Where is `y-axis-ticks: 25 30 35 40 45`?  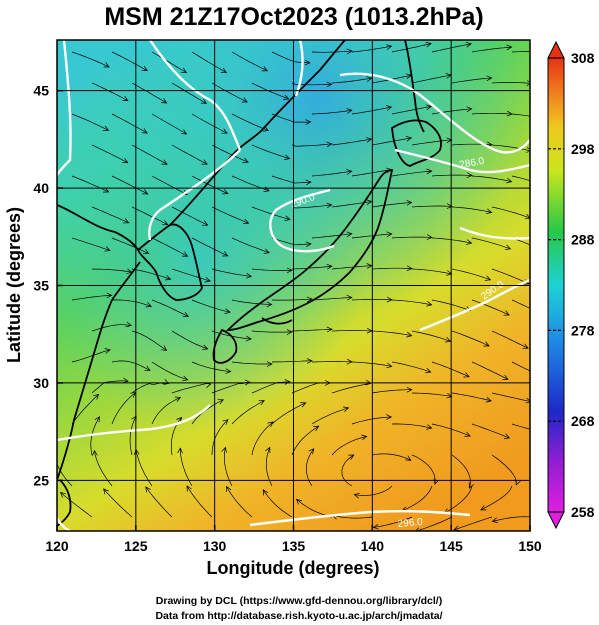 y-axis-ticks: 25 30 35 40 45 is located at coordinates (48, 285).